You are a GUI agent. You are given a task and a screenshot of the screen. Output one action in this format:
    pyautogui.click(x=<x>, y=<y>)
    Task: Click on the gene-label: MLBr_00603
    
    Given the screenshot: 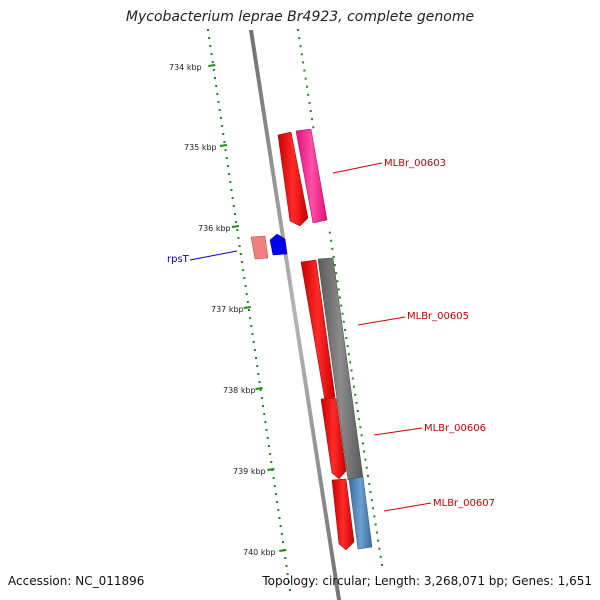 What is the action you would take?
    pyautogui.click(x=415, y=163)
    